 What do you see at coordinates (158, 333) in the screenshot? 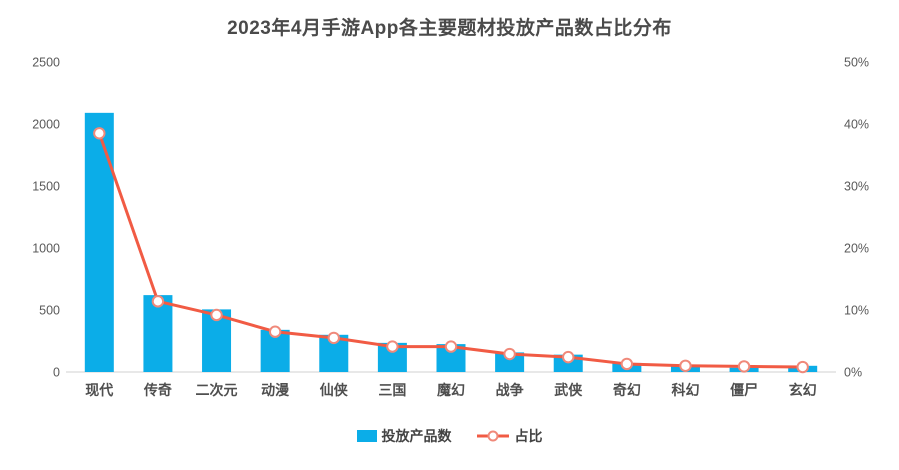
I see `bar-传奇` at bounding box center [158, 333].